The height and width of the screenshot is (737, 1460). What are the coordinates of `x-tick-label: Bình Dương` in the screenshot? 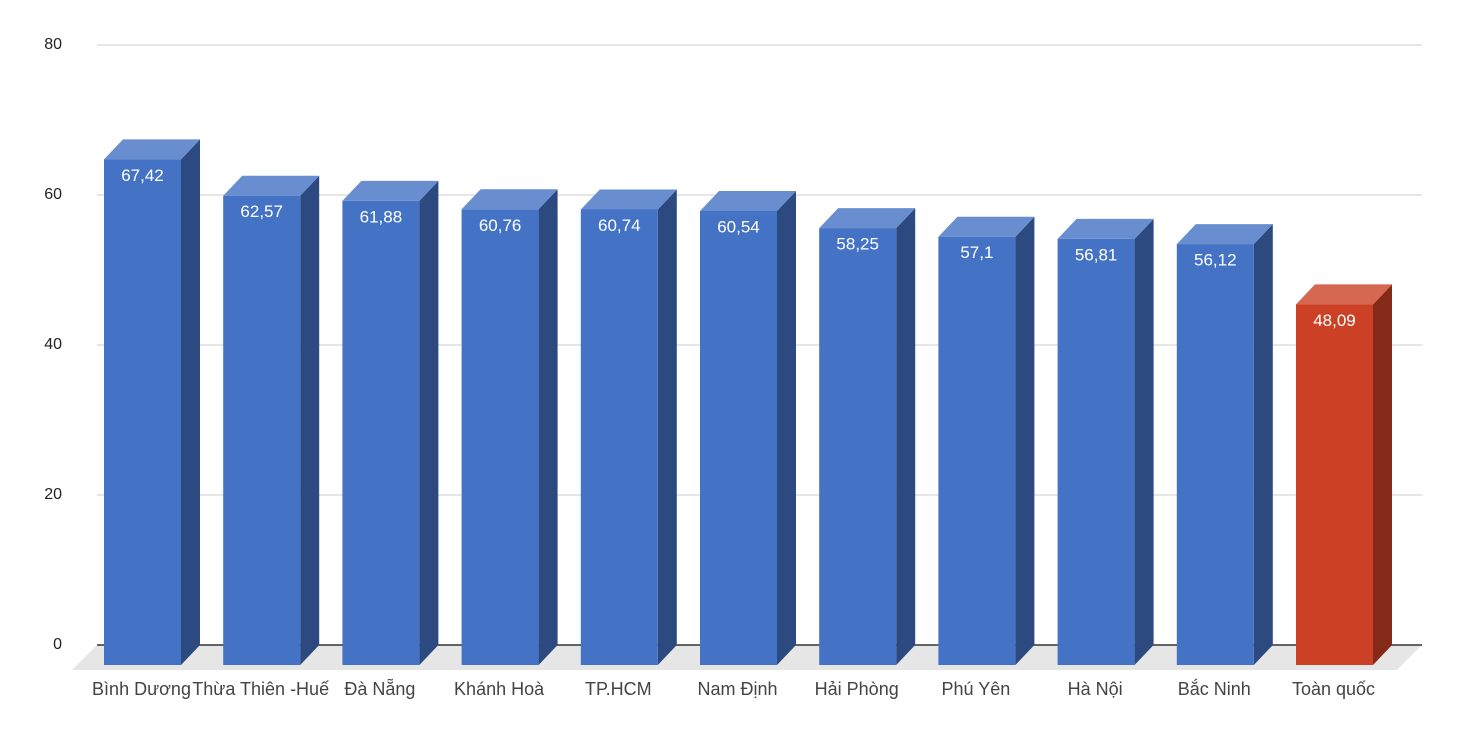 It's located at (141, 689).